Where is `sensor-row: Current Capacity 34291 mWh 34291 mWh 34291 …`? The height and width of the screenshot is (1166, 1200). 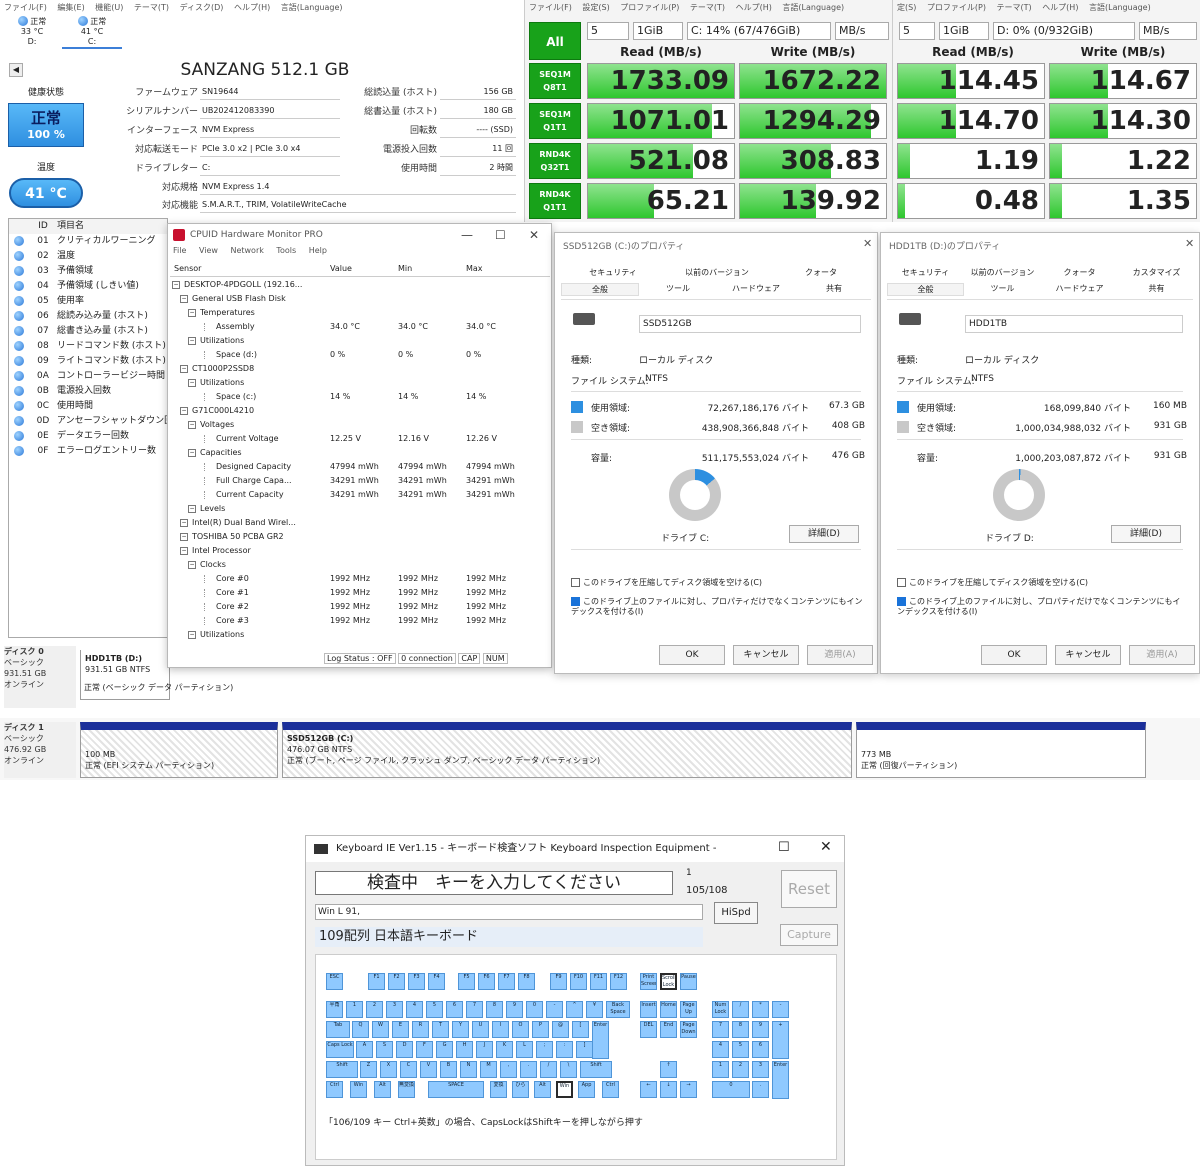 sensor-row: Current Capacity 34291 mWh 34291 mWh 34291 … is located at coordinates (360, 495).